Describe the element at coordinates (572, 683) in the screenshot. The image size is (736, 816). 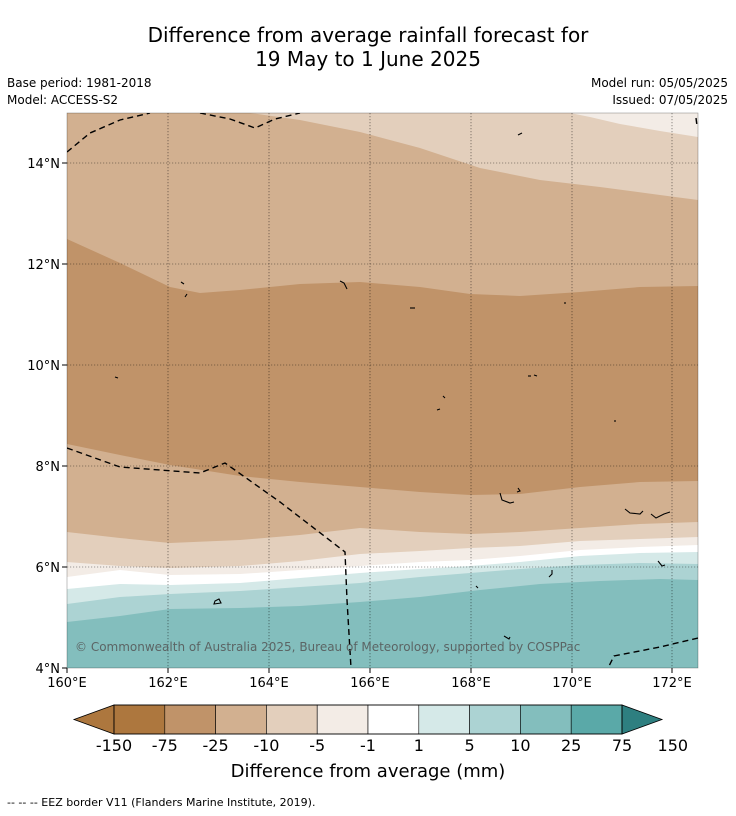
I see `lon-label-170e: 170°E` at that location.